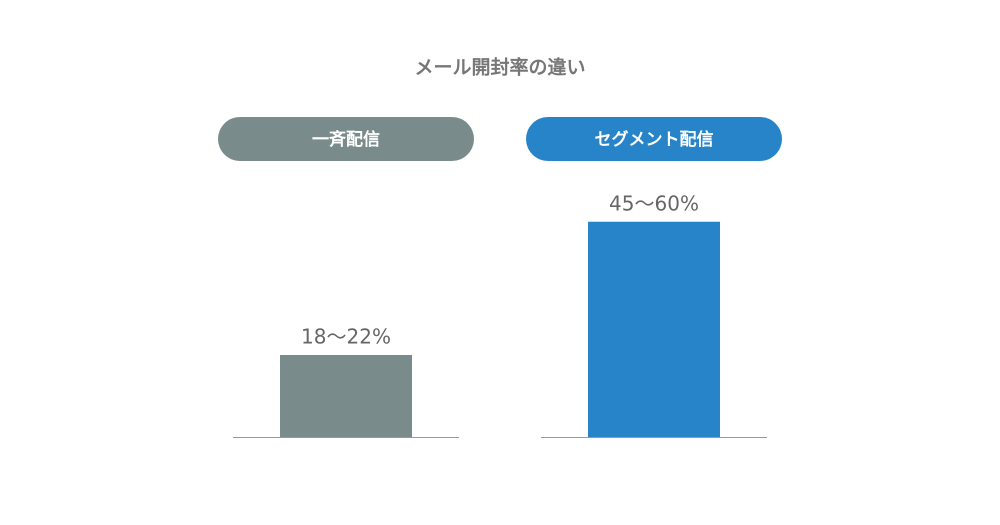 The width and height of the screenshot is (1000, 525). I want to click on category-label: セグメント配信, so click(654, 139).